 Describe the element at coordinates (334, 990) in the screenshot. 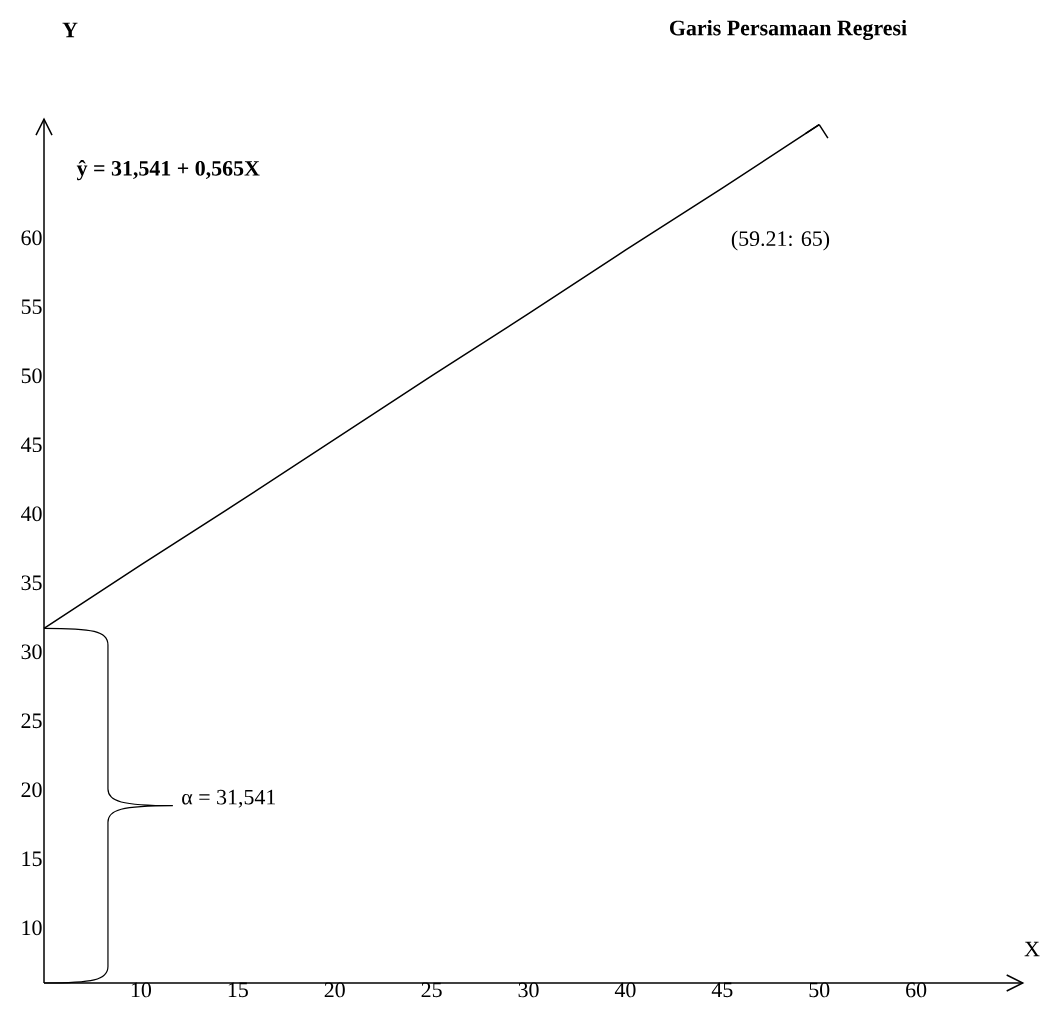

I see `x-tick-label: 20` at that location.